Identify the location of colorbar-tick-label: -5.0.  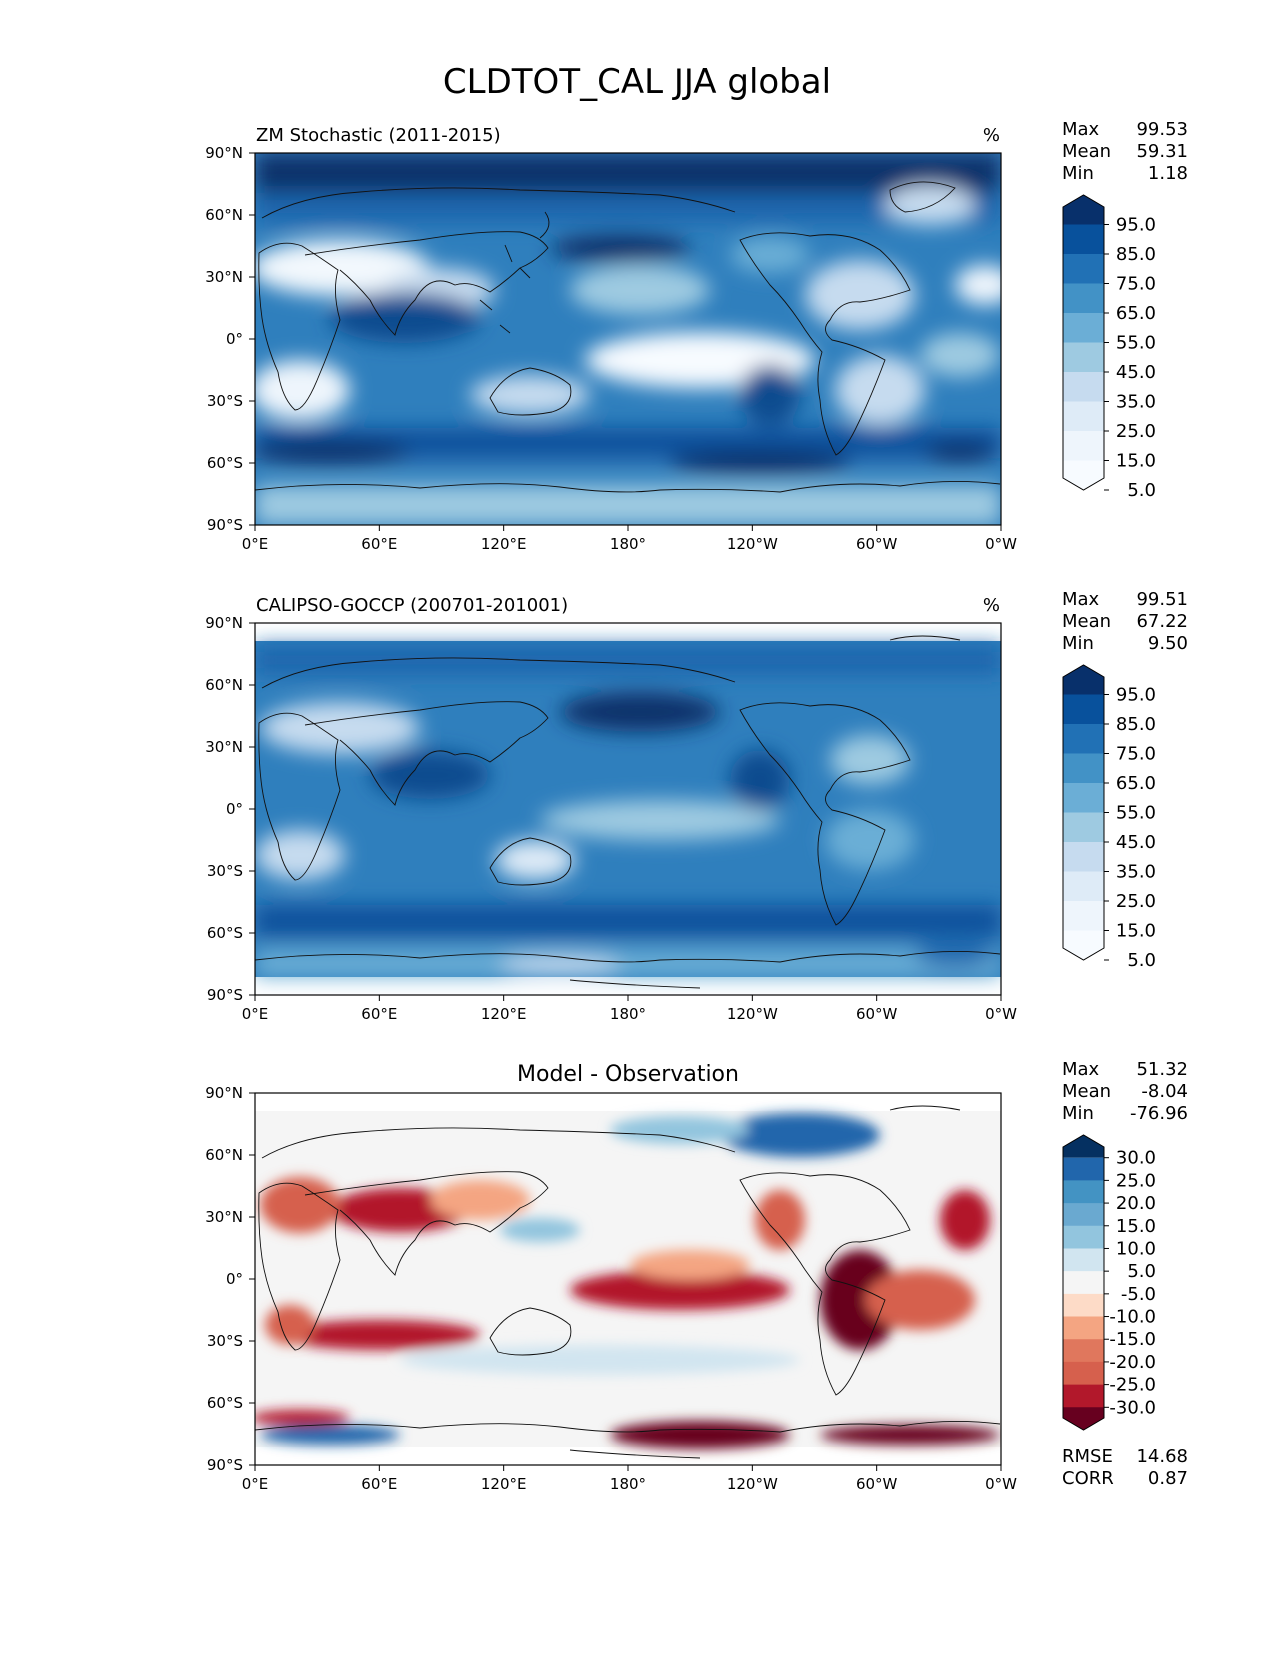
(1138, 1294).